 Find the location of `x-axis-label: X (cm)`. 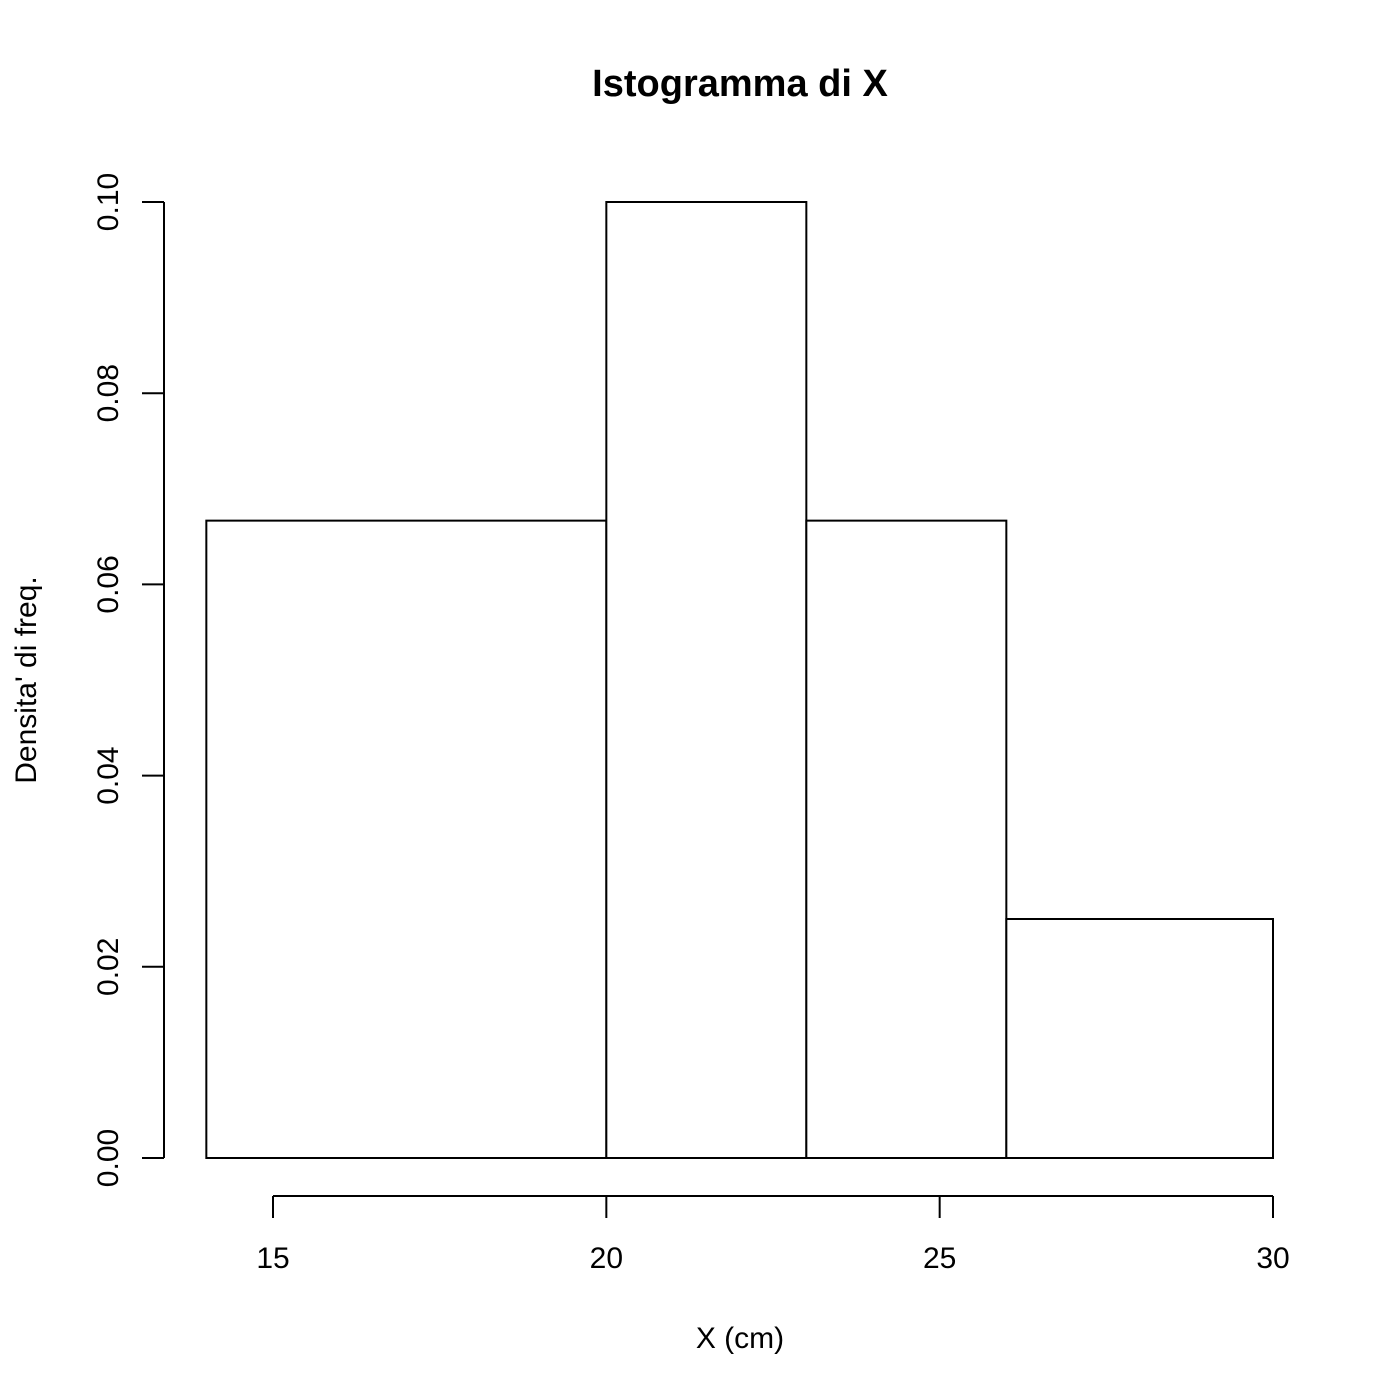

x-axis-label: X (cm) is located at coordinates (740, 1338).